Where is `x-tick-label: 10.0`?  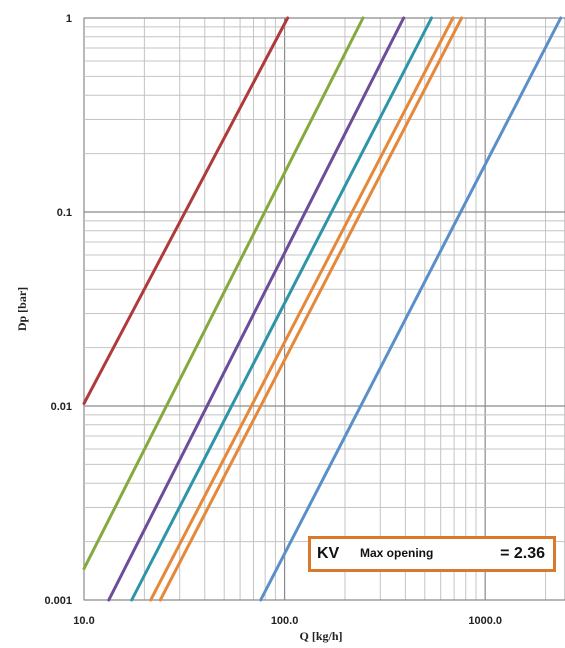 x-tick-label: 10.0 is located at coordinates (83, 621).